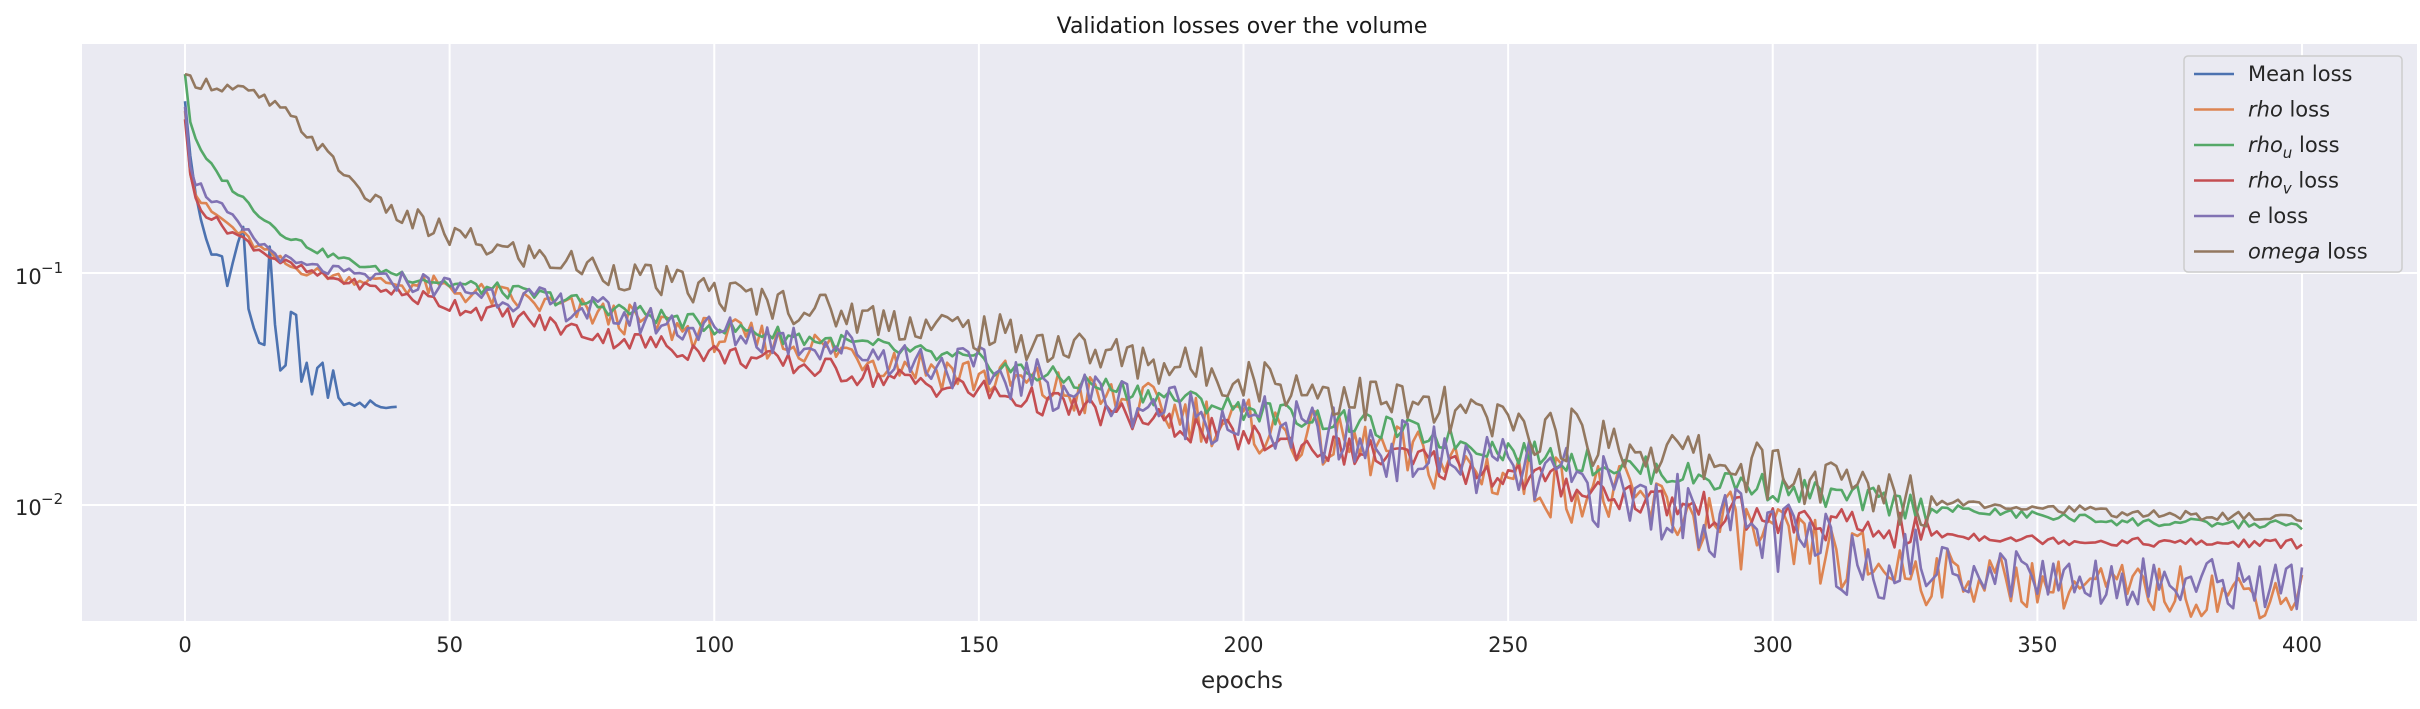 The width and height of the screenshot is (2420, 709). What do you see at coordinates (1508, 645) in the screenshot?
I see `x-tick-label: 250` at bounding box center [1508, 645].